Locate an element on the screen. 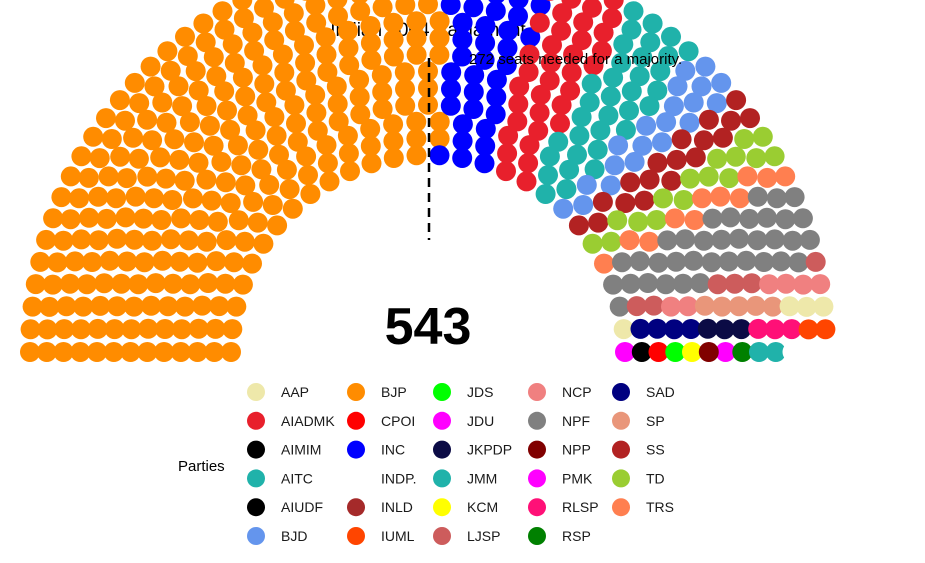 This screenshot has width=925, height=563. legend-swatch-rsp is located at coordinates (537, 536).